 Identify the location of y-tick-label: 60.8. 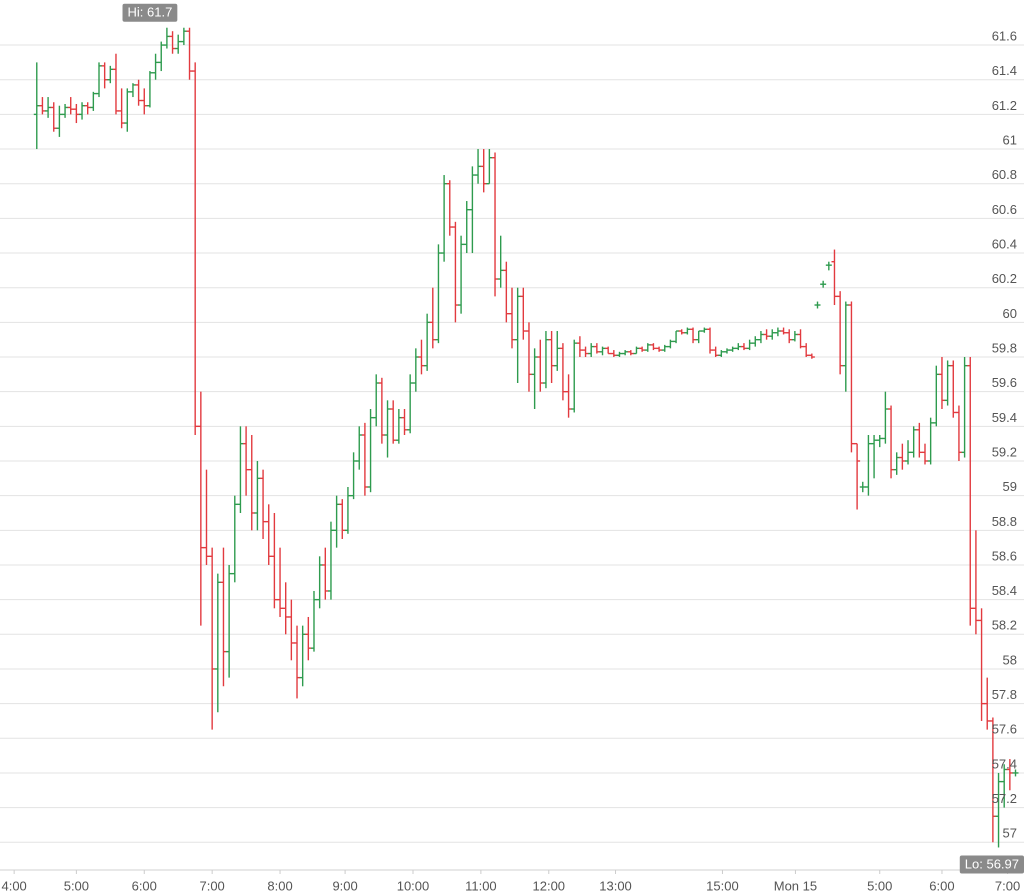
(1004, 174).